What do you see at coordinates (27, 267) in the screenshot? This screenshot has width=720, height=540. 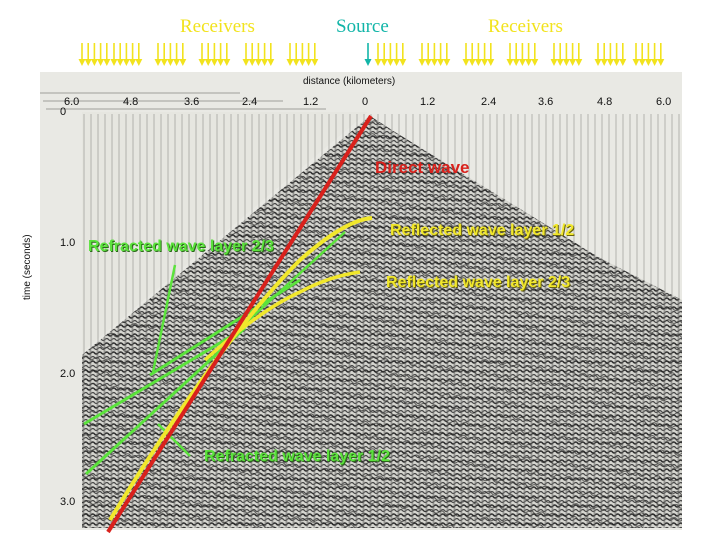 I see `time-axis-label: time (seconds)` at bounding box center [27, 267].